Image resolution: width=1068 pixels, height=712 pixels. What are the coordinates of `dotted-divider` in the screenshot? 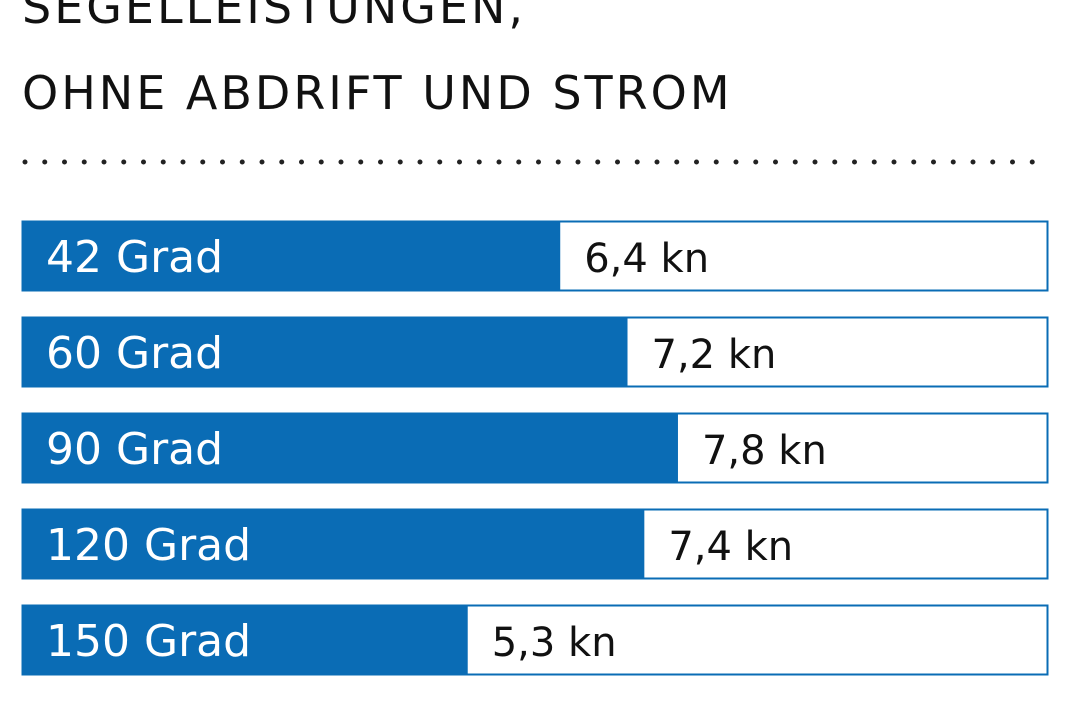 It's located at (537, 162).